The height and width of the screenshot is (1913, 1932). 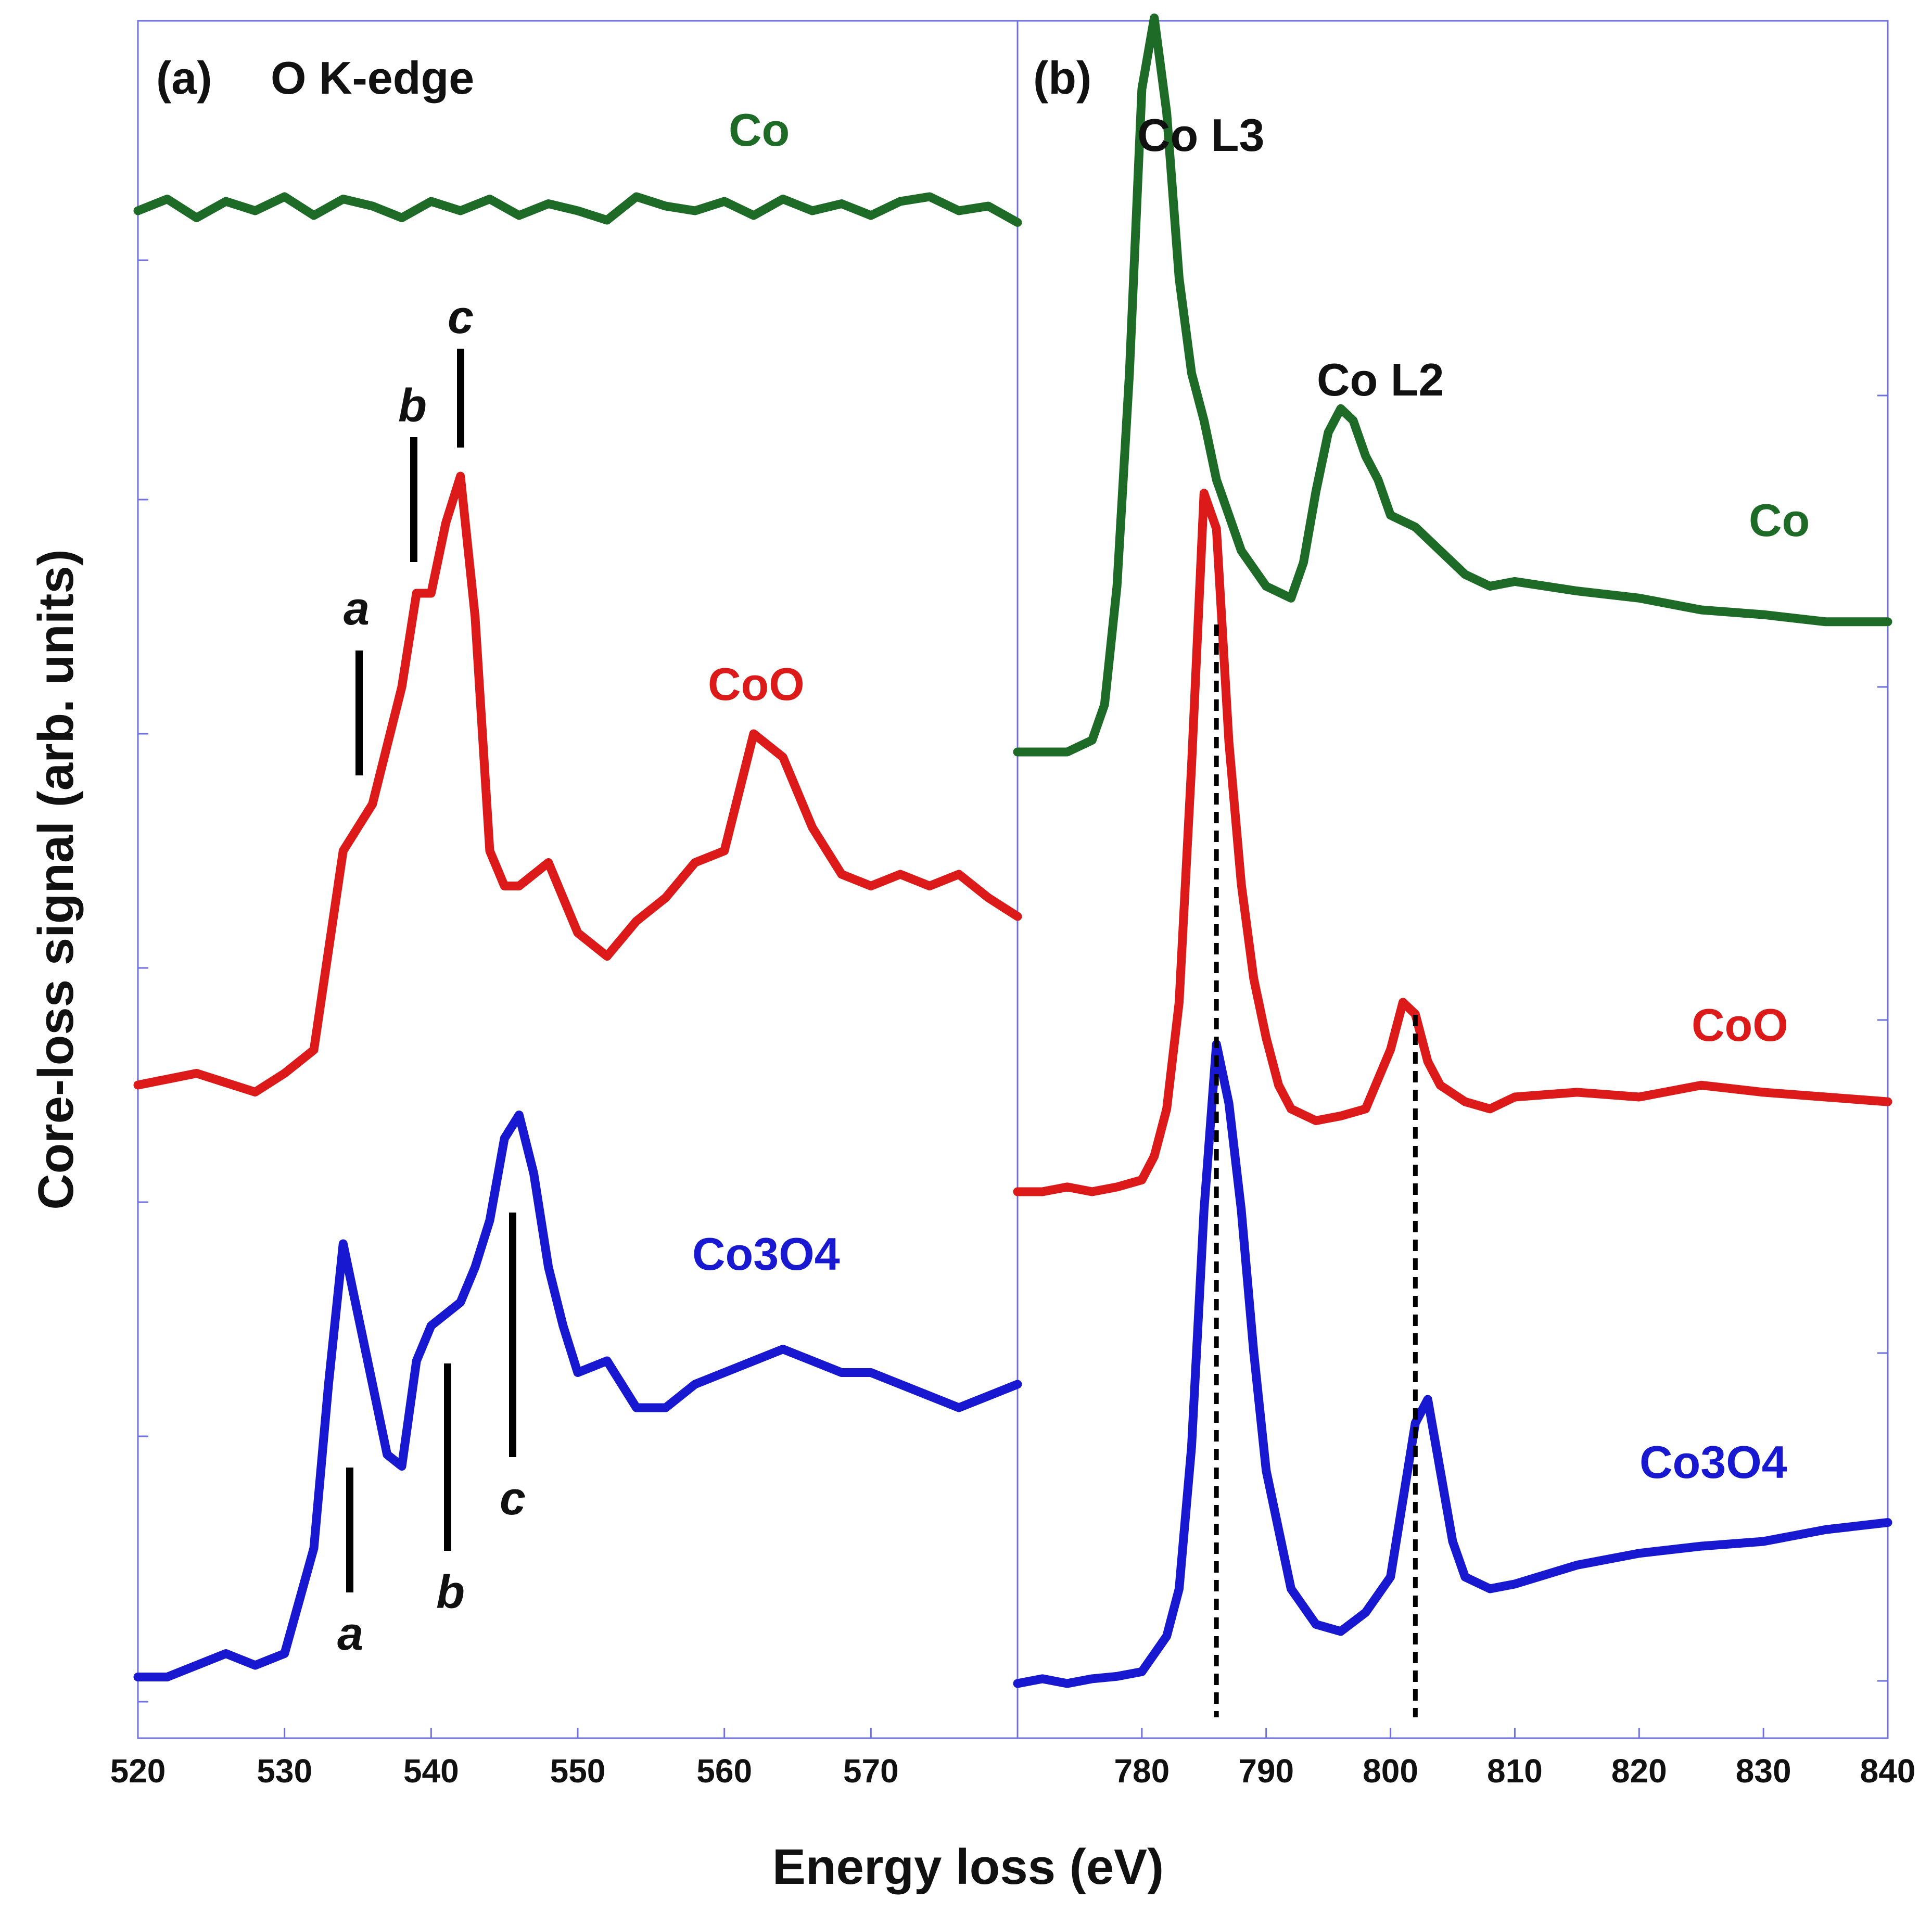 What do you see at coordinates (461, 317) in the screenshot?
I see `coo-marker-c-label: c` at bounding box center [461, 317].